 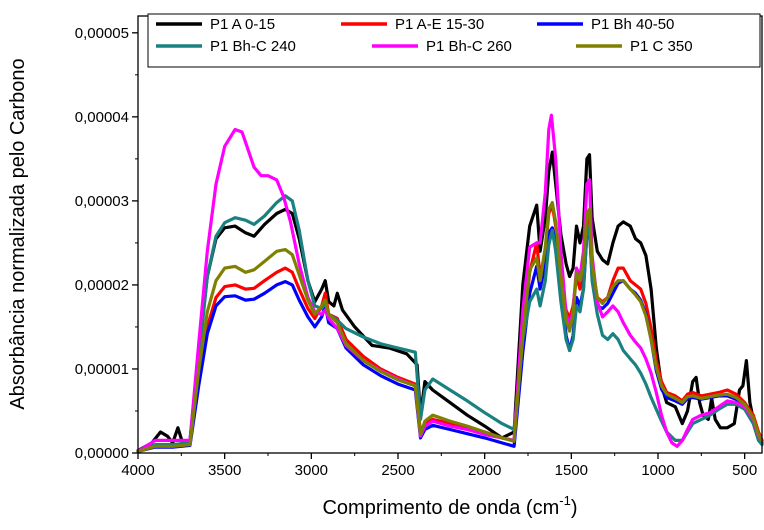 I want to click on x-tick-label: 3000, so click(x=311, y=470).